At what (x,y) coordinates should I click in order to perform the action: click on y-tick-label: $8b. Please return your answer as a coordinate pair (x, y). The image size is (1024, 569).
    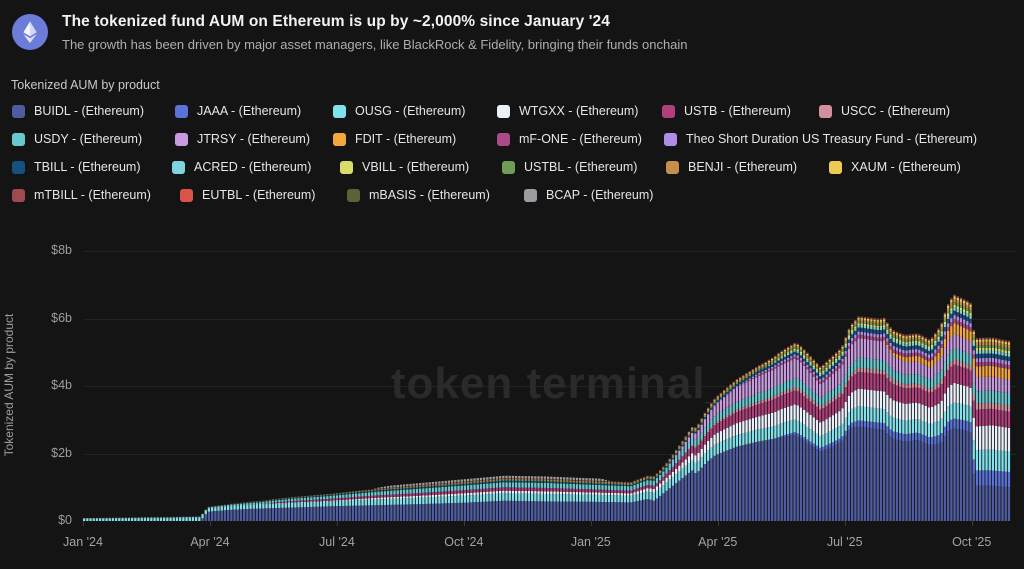
    Looking at the image, I should click on (61, 250).